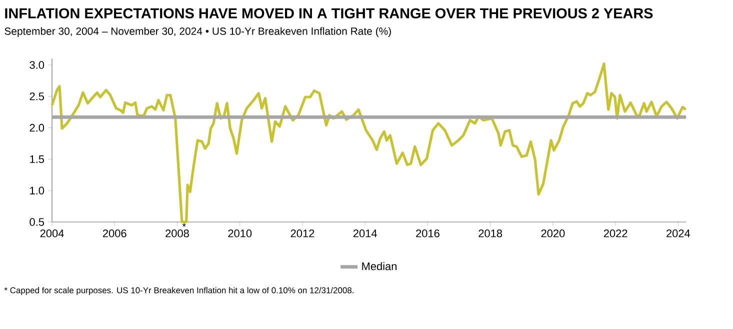 Image resolution: width=733 pixels, height=329 pixels. I want to click on y-tick-label: 1.5, so click(37, 159).